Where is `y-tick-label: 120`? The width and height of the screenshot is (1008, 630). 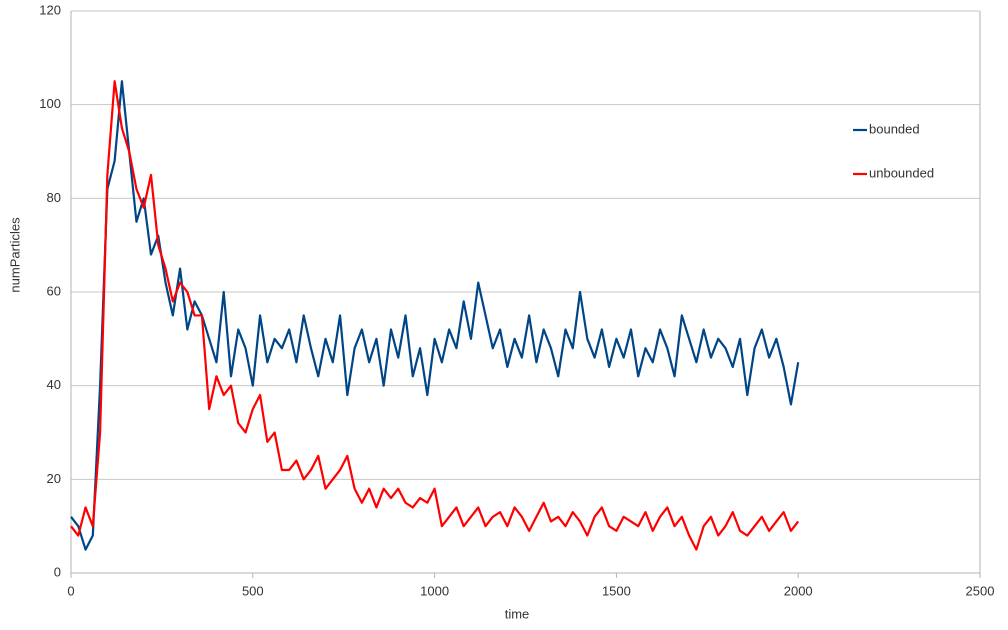 y-tick-label: 120 is located at coordinates (50, 9).